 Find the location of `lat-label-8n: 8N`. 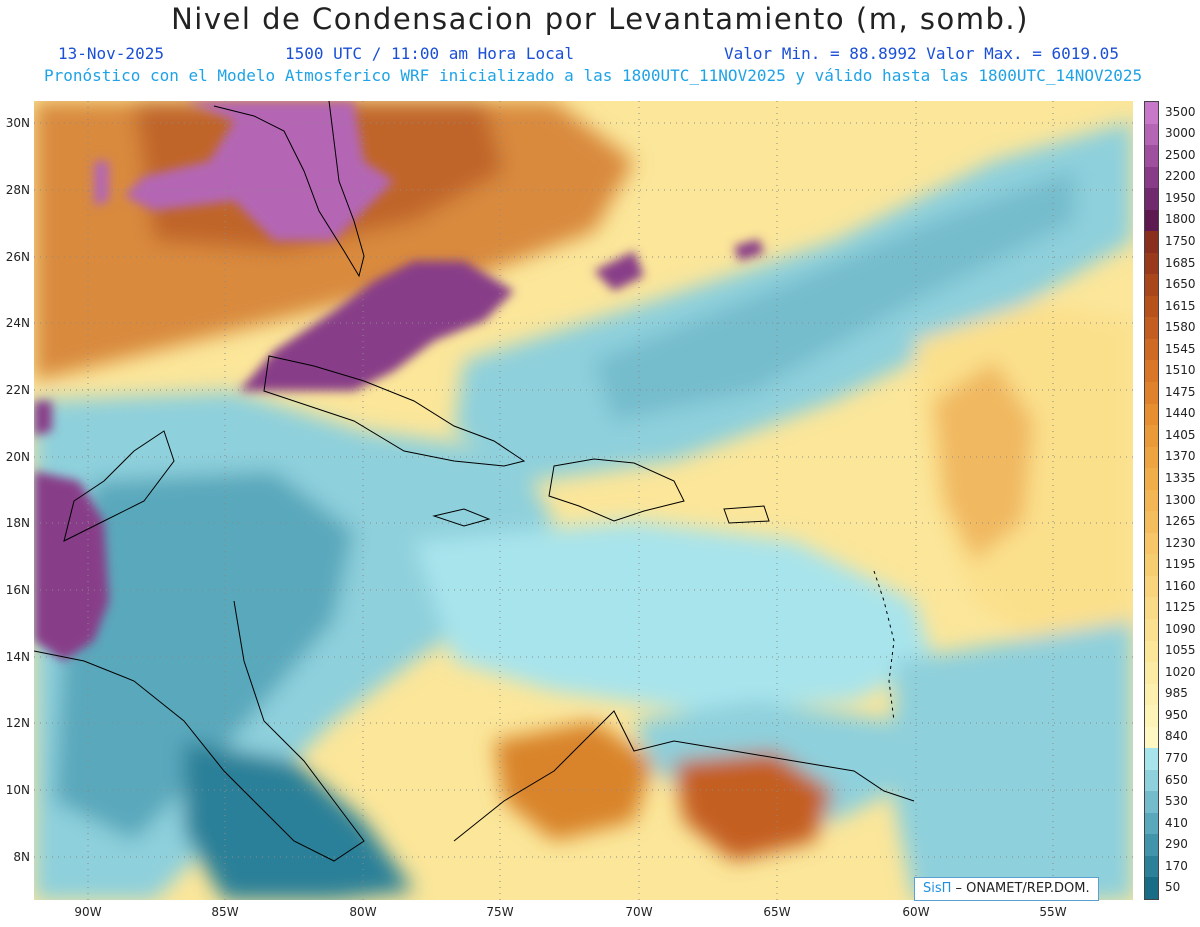

lat-label-8n: 8N is located at coordinates (21, 857).